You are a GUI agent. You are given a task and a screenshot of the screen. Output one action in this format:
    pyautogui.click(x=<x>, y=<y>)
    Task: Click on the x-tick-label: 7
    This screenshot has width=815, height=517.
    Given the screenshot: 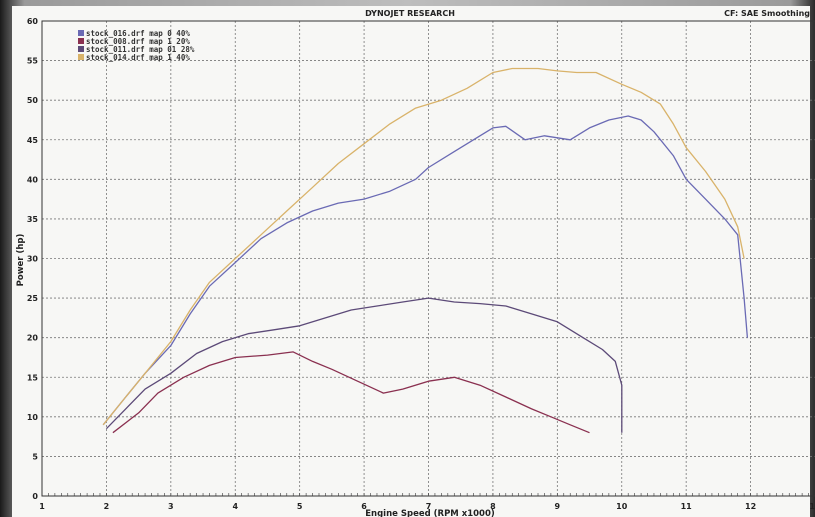 What is the action you would take?
    pyautogui.click(x=429, y=506)
    